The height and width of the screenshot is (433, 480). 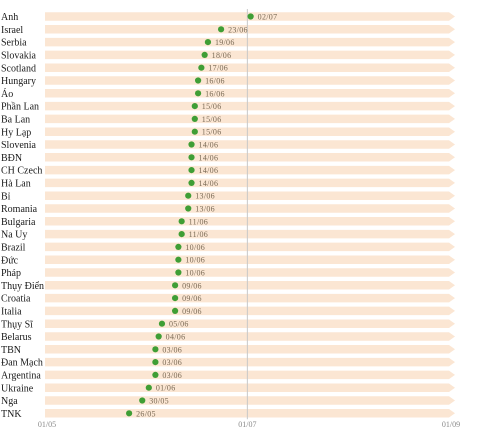 I want to click on value-label: 17/06, so click(x=218, y=68).